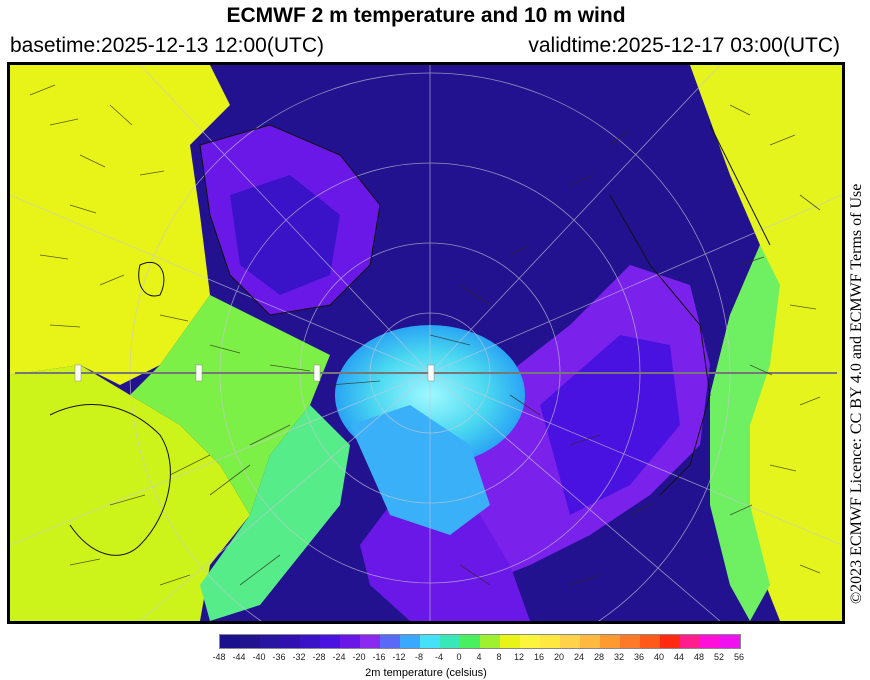 The width and height of the screenshot is (870, 680). I want to click on grid-markers, so click(254, 373).